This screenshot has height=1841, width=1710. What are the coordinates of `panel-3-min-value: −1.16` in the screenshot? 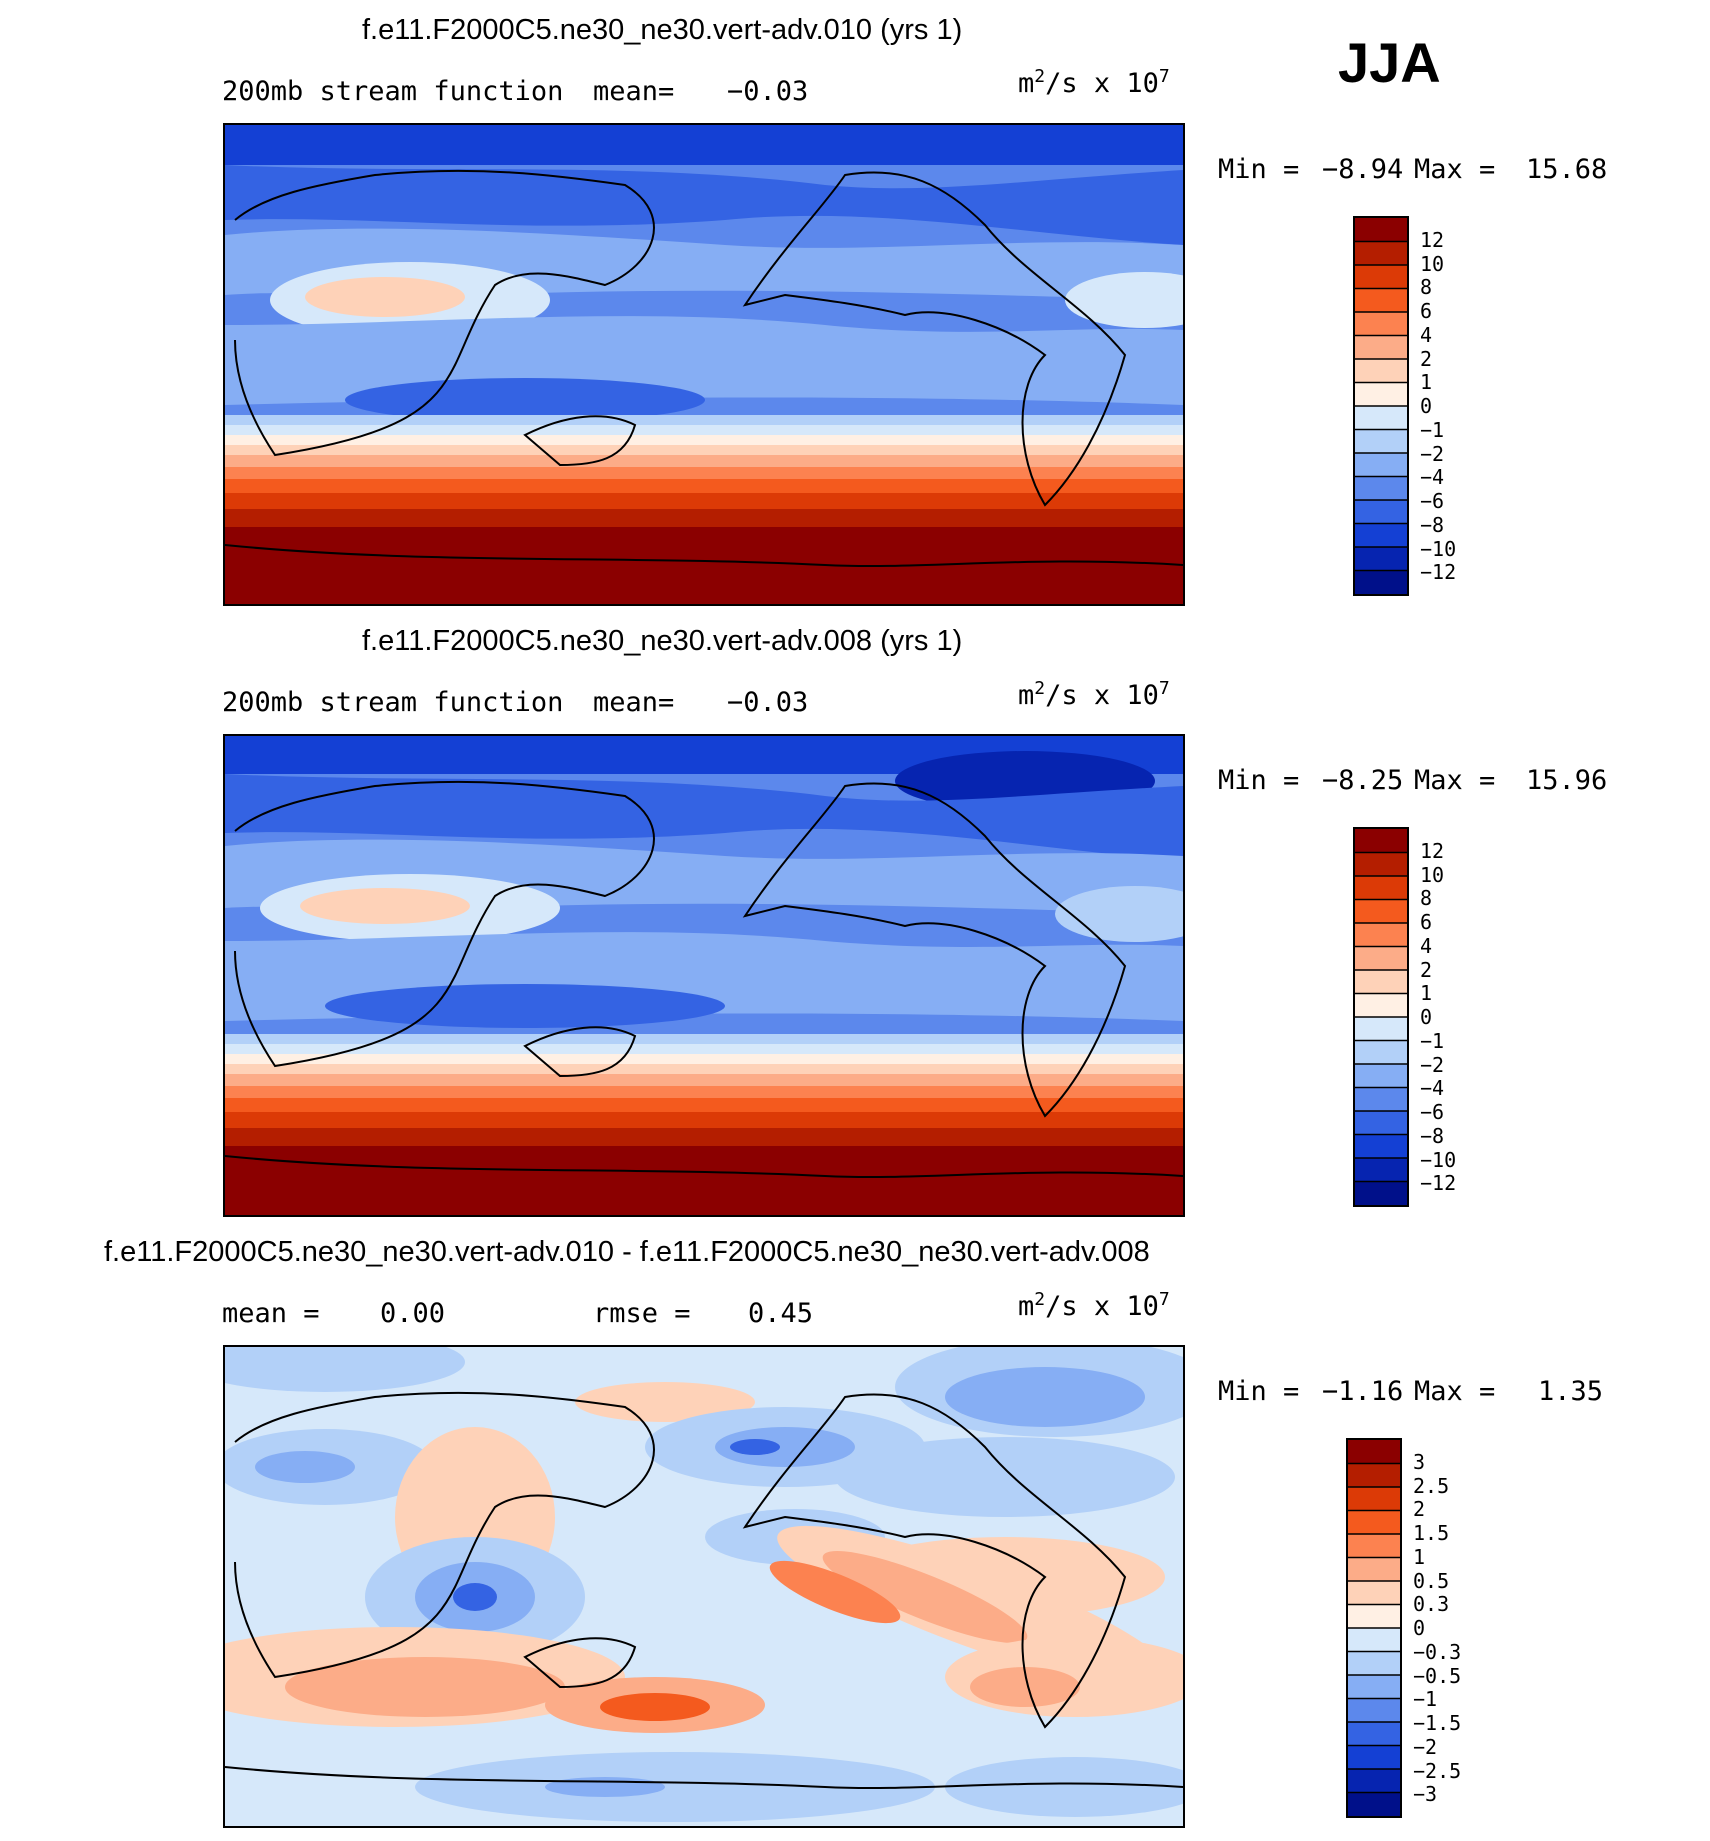 It's located at (1363, 1391).